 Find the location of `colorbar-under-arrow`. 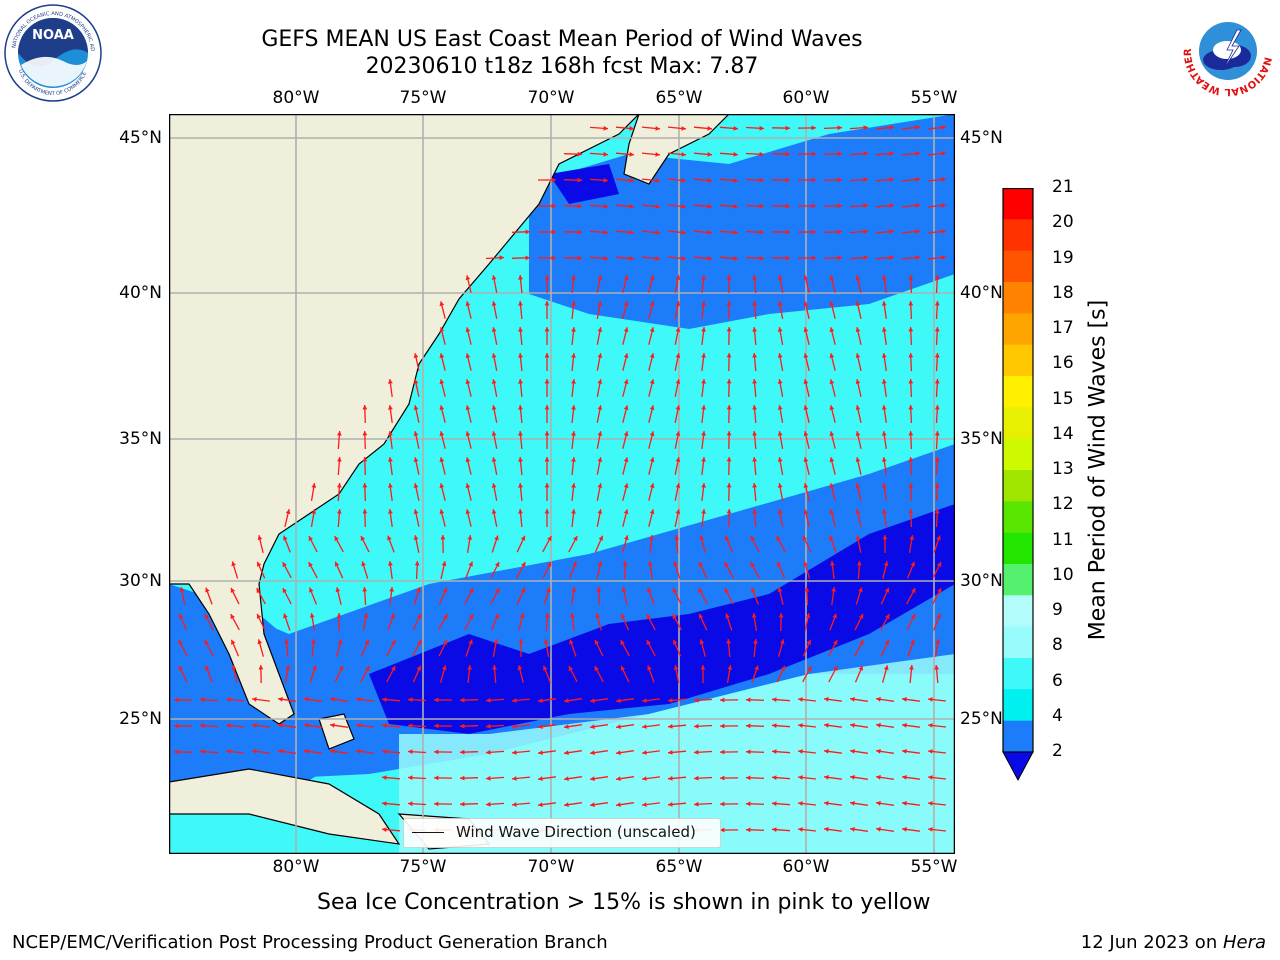

colorbar-under-arrow is located at coordinates (1018, 766).